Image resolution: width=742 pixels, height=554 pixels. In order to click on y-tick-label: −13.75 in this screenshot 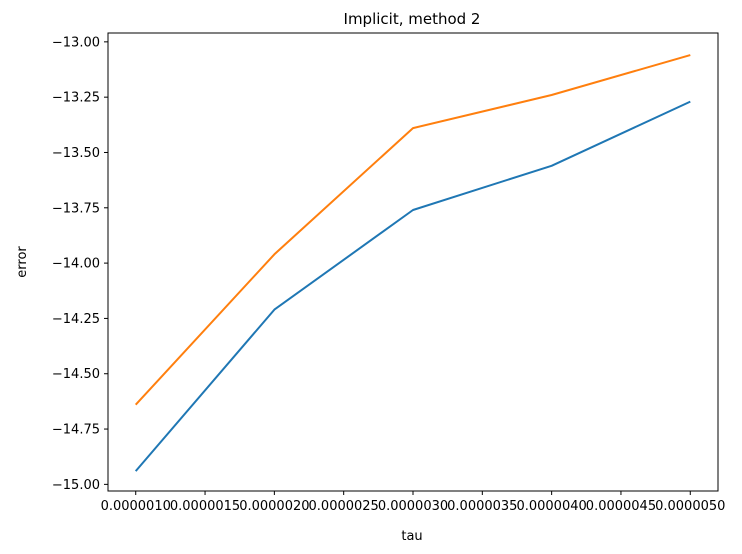, I will do `click(76, 208)`.